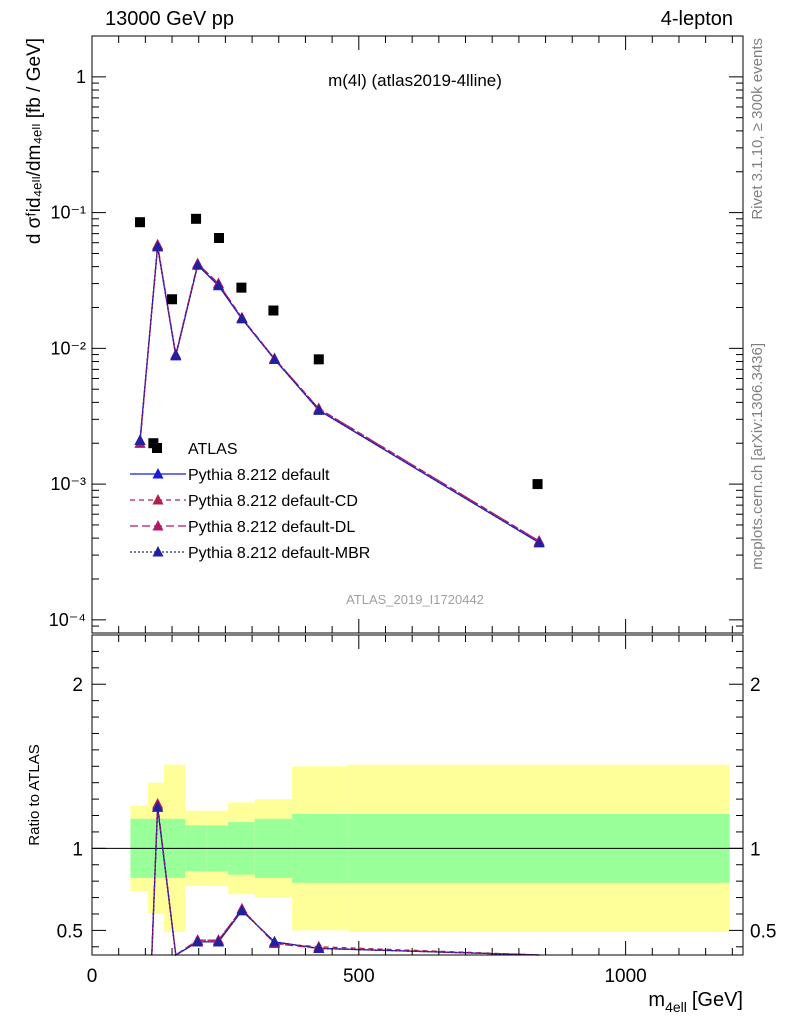 Image resolution: width=786 pixels, height=1024 pixels. Describe the element at coordinates (656, 1000) in the screenshot. I see `x-axis-label-main: m` at that location.